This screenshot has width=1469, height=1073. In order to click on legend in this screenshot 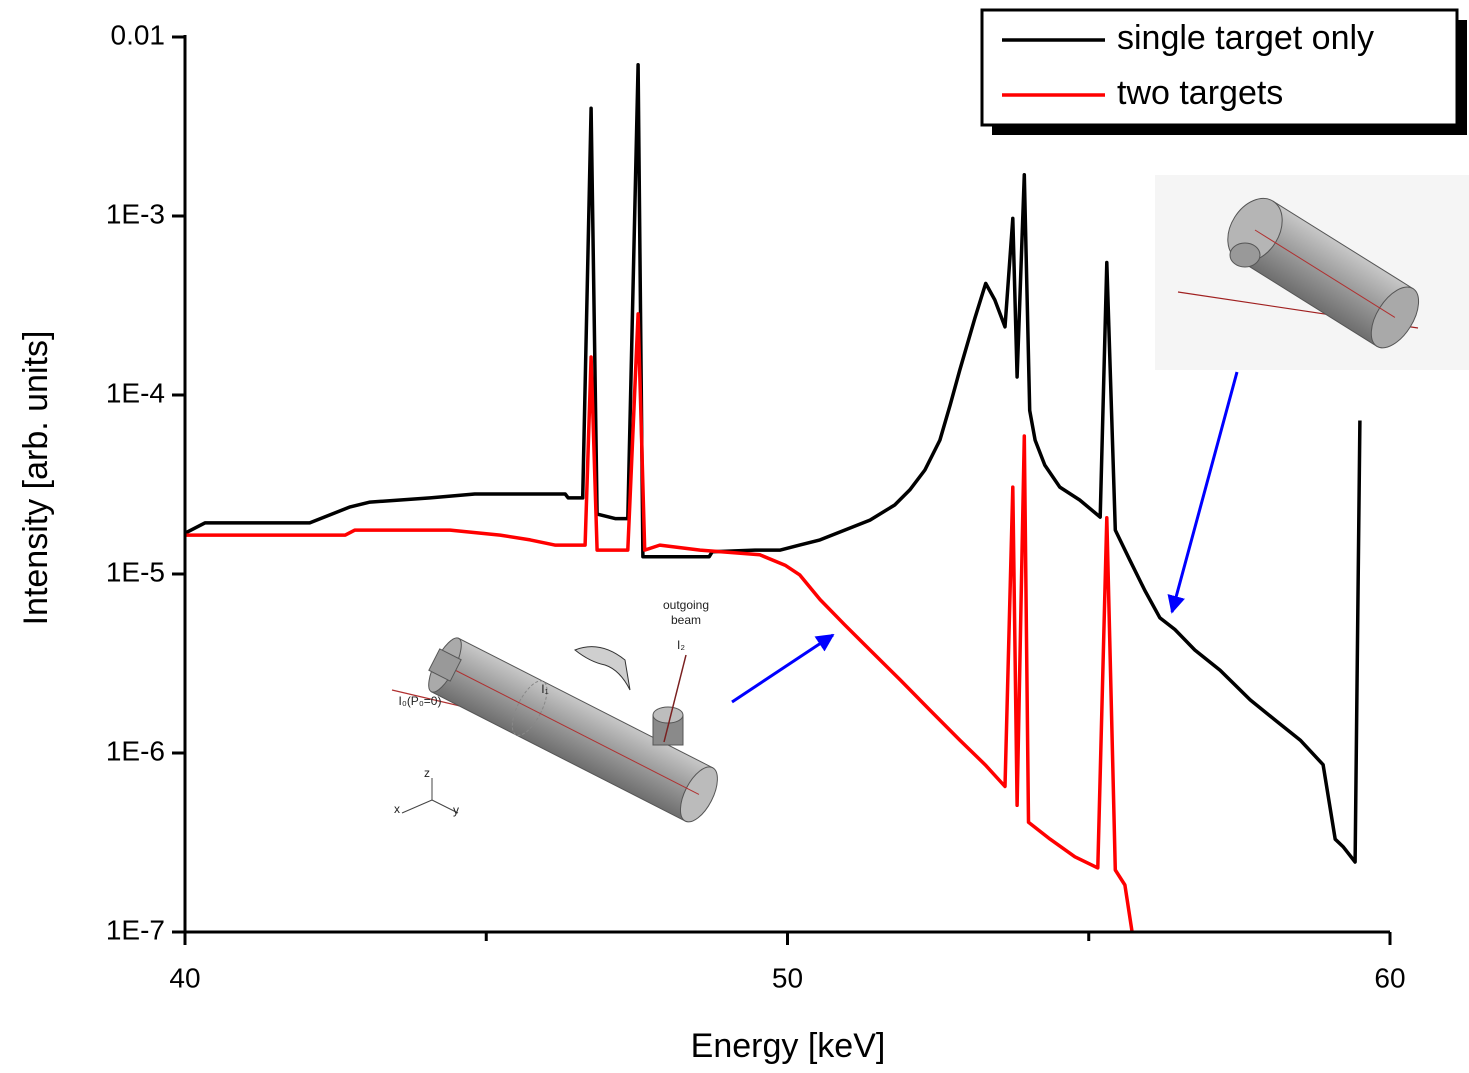, I will do `click(1219, 67)`.